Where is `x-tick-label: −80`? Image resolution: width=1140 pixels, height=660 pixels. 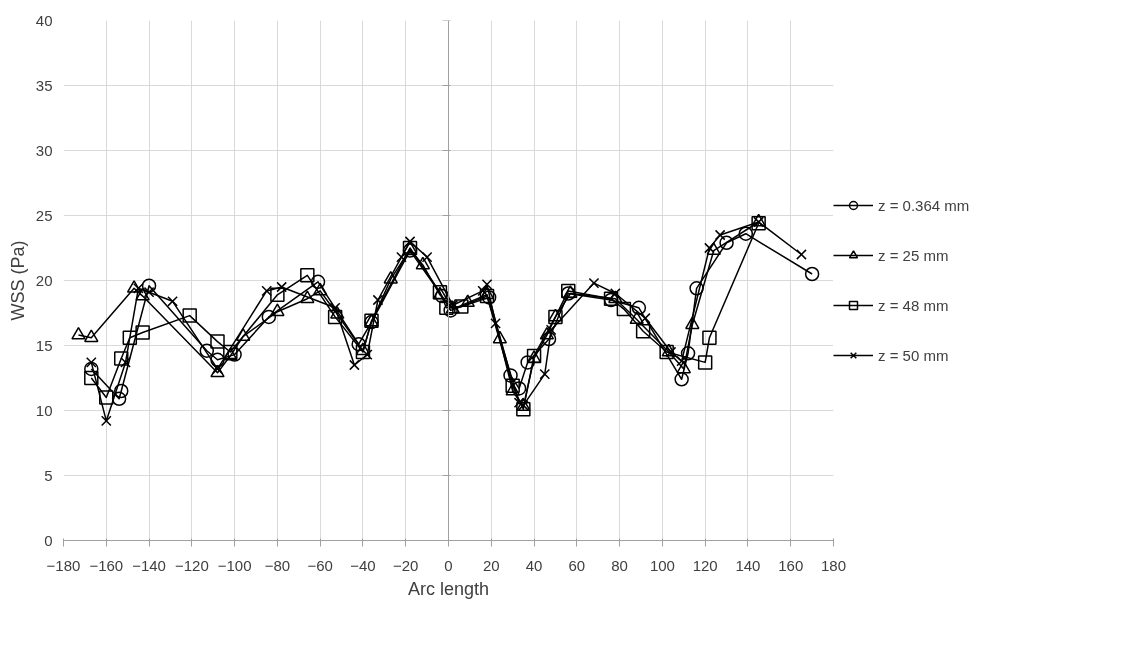
x-tick-label: −80 is located at coordinates (277, 565).